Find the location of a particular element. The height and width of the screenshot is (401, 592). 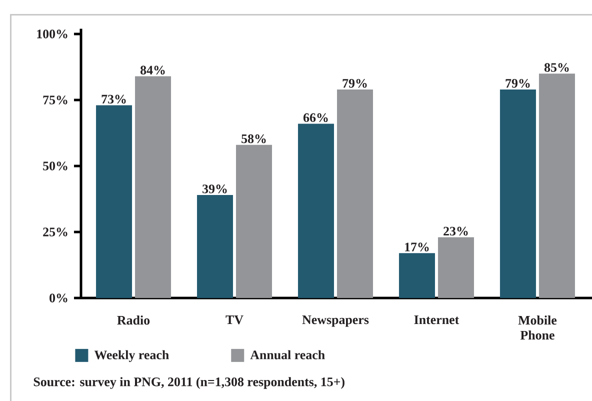

x-tick-label: Mobile Phone is located at coordinates (537, 328).